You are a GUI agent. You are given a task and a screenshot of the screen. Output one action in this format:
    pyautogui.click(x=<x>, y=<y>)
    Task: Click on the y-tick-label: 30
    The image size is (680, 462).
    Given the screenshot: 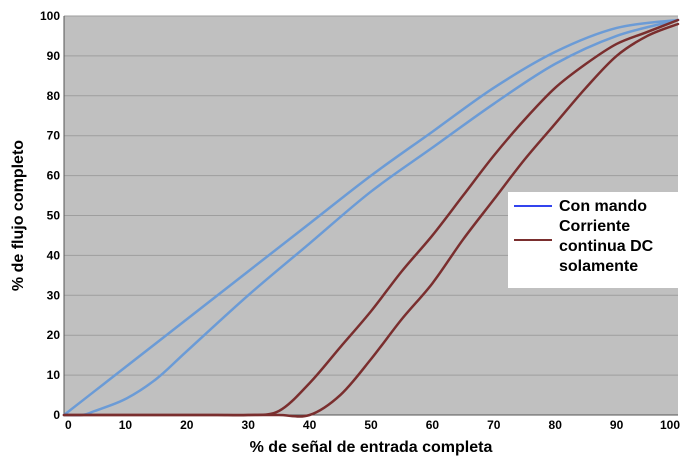 What is the action you would take?
    pyautogui.click(x=54, y=295)
    